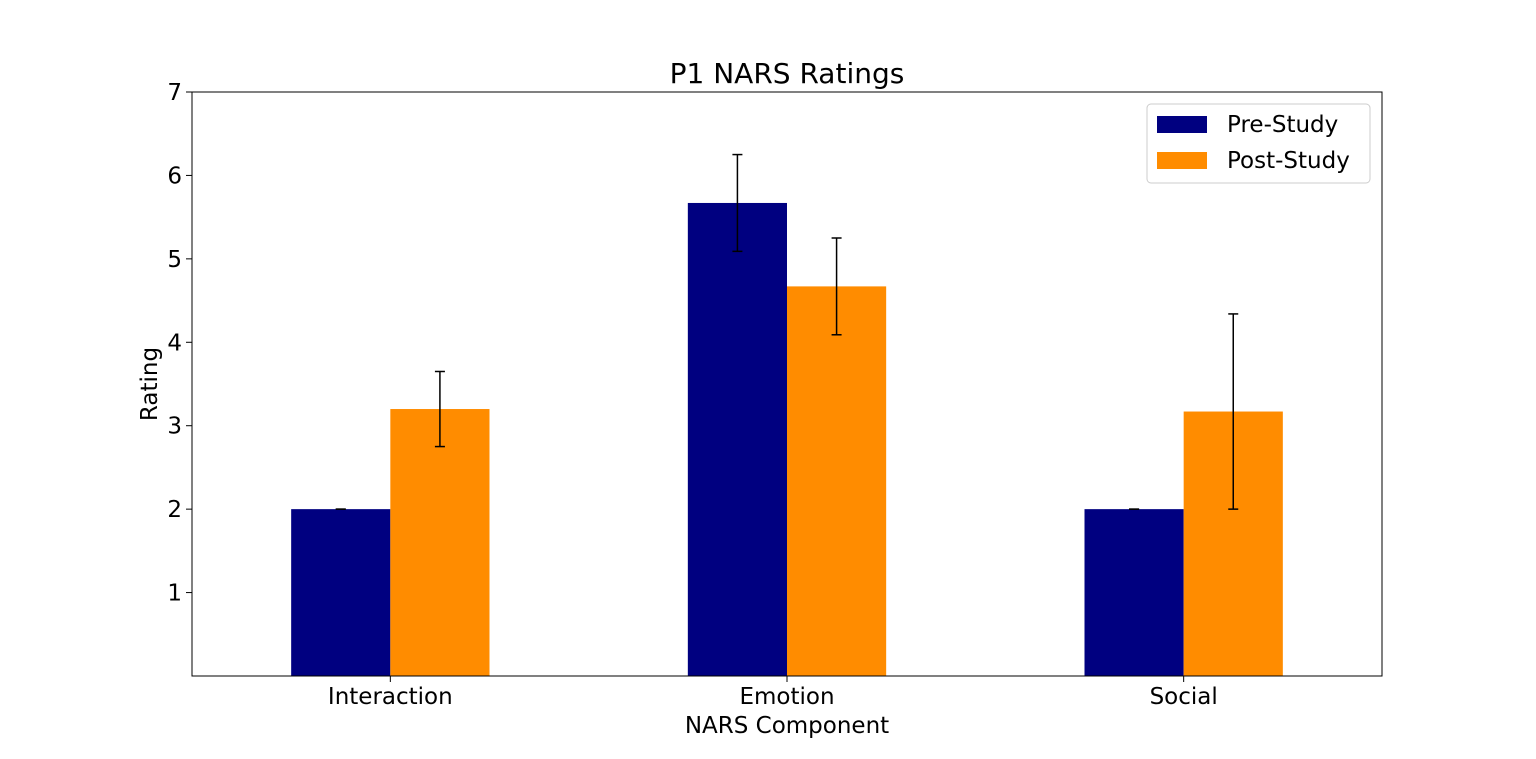 The image size is (1536, 759). I want to click on error-bar-post-study-social, so click(1233, 411).